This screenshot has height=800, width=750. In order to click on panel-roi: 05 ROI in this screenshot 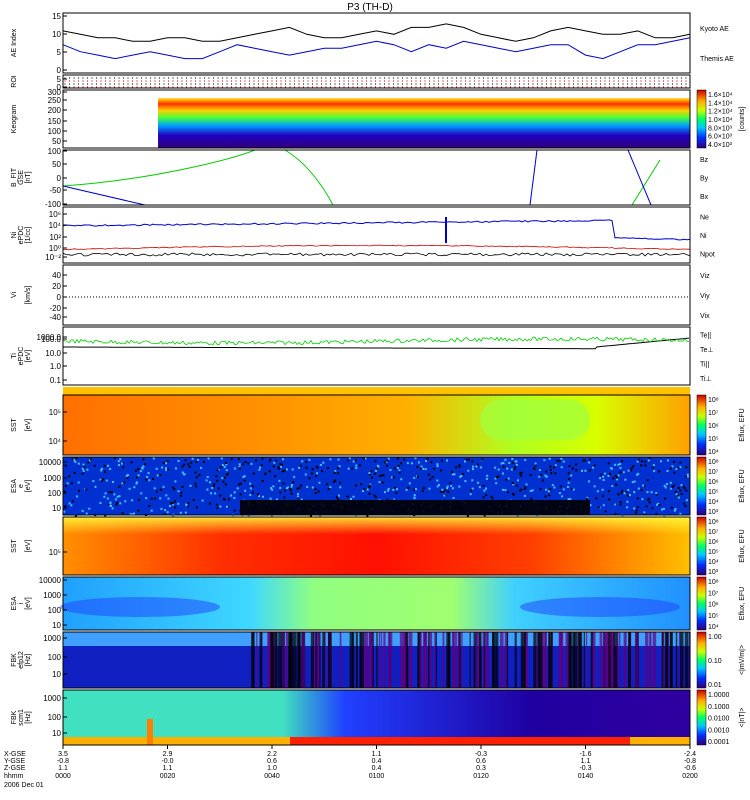, I will do `click(351, 83)`.